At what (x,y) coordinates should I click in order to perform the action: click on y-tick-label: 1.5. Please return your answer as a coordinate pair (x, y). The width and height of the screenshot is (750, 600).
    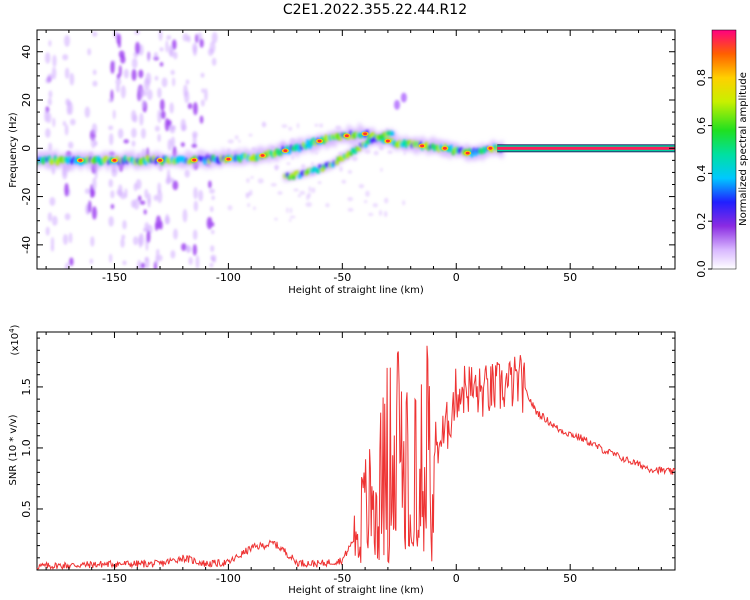
    Looking at the image, I should click on (26, 387).